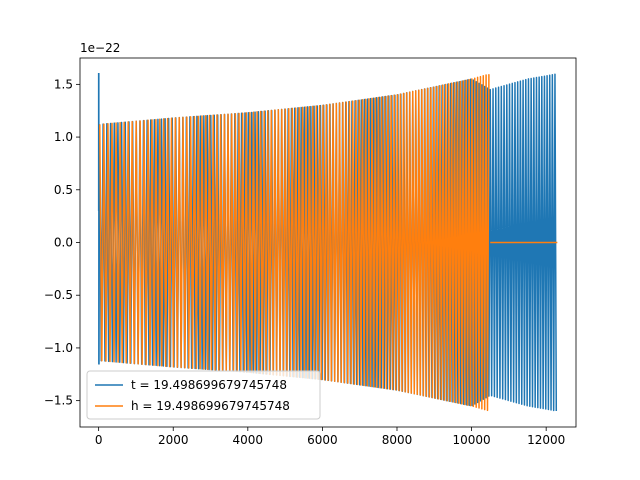  Describe the element at coordinates (63, 137) in the screenshot. I see `y-tick-label: 1.0` at that location.